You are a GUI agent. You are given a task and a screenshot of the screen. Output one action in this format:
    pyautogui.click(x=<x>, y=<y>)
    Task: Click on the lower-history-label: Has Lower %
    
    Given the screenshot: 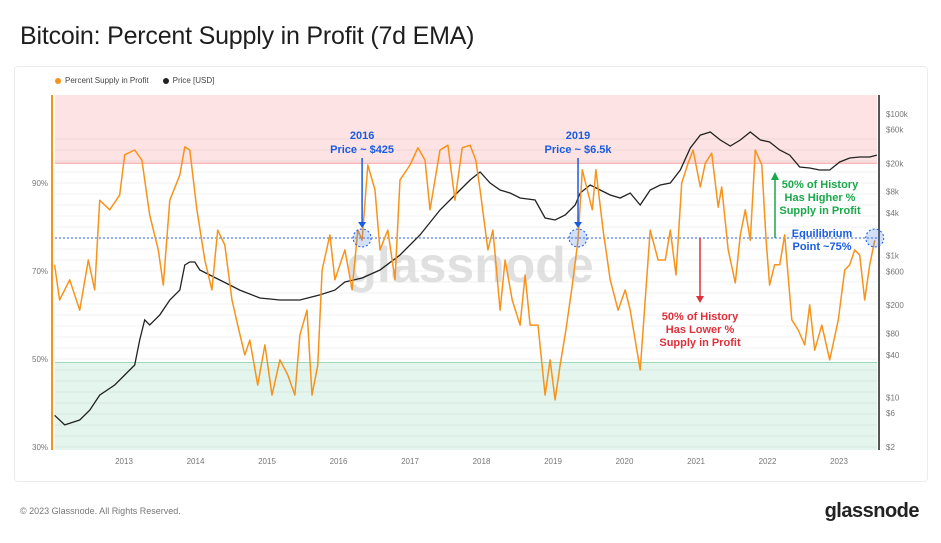 What is the action you would take?
    pyautogui.click(x=700, y=330)
    